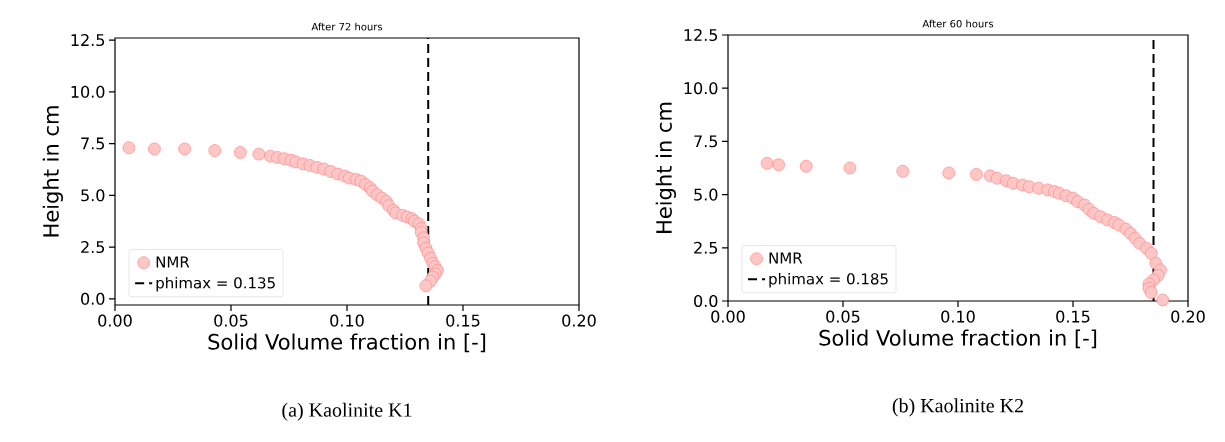  I want to click on ref-line-label: phimax = 0.135, so click(215, 284).